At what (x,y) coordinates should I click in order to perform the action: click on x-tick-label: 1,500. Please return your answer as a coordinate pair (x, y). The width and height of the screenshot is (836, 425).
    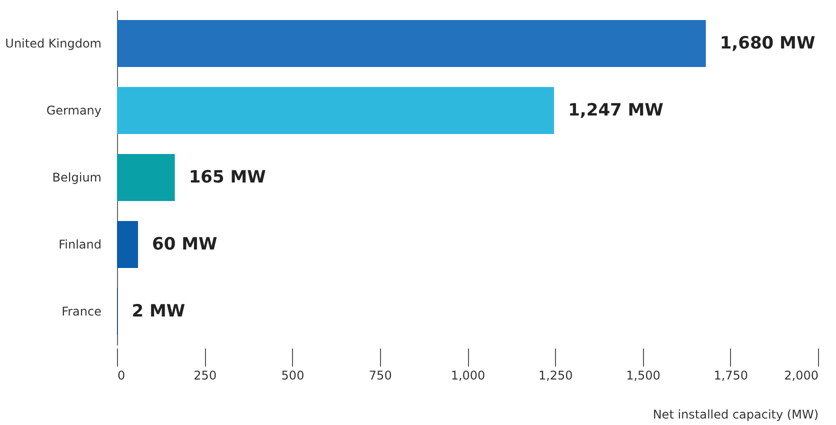
    Looking at the image, I should click on (643, 375).